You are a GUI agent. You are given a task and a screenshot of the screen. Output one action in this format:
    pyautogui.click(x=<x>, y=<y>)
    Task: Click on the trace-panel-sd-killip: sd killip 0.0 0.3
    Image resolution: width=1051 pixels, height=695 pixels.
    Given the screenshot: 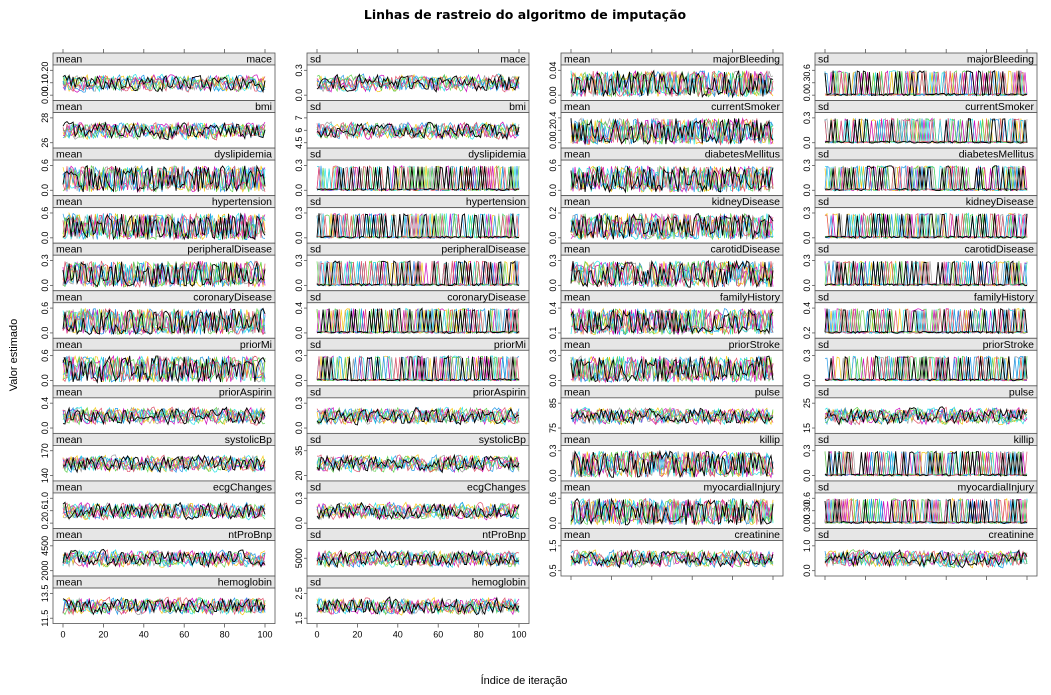 What is the action you would take?
    pyautogui.click(x=920, y=457)
    